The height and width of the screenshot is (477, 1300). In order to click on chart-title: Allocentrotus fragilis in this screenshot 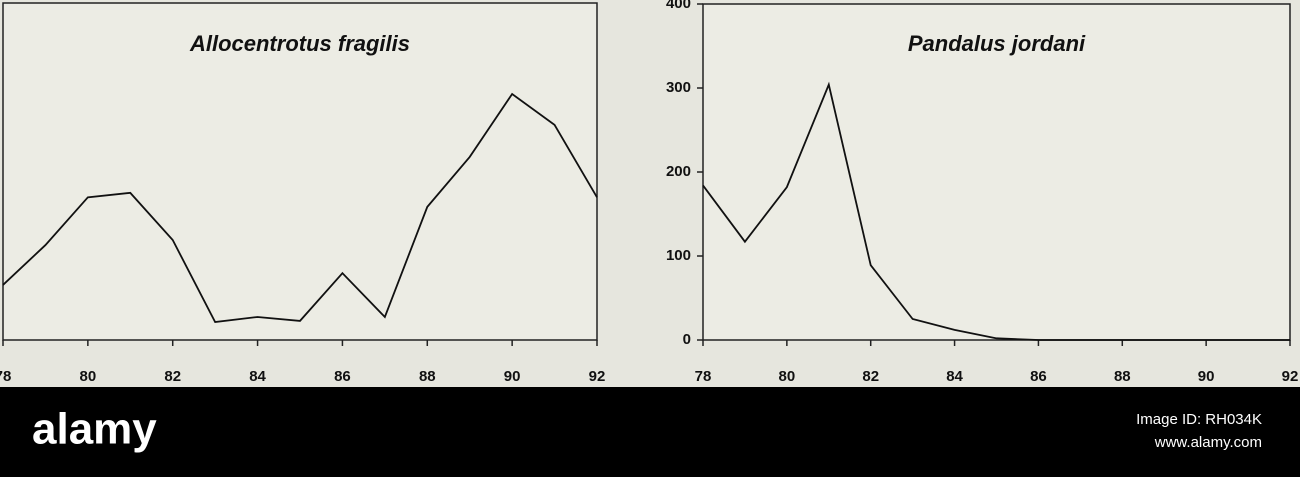, I will do `click(299, 43)`.